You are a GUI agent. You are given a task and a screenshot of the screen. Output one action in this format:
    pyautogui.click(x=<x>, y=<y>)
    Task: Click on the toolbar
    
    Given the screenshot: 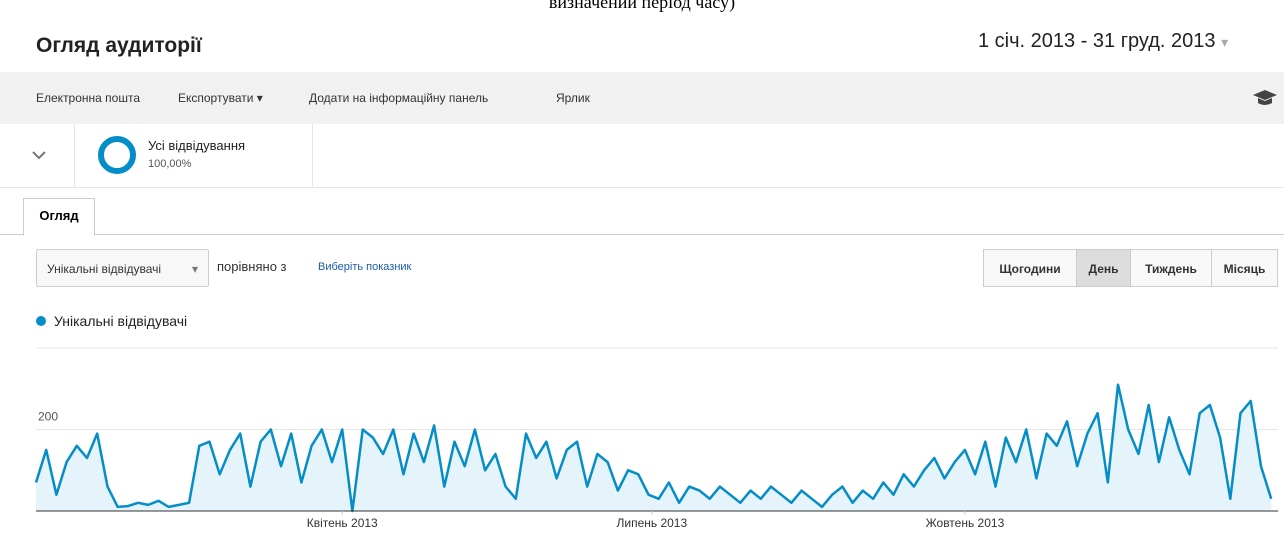 What is the action you would take?
    pyautogui.click(x=642, y=98)
    